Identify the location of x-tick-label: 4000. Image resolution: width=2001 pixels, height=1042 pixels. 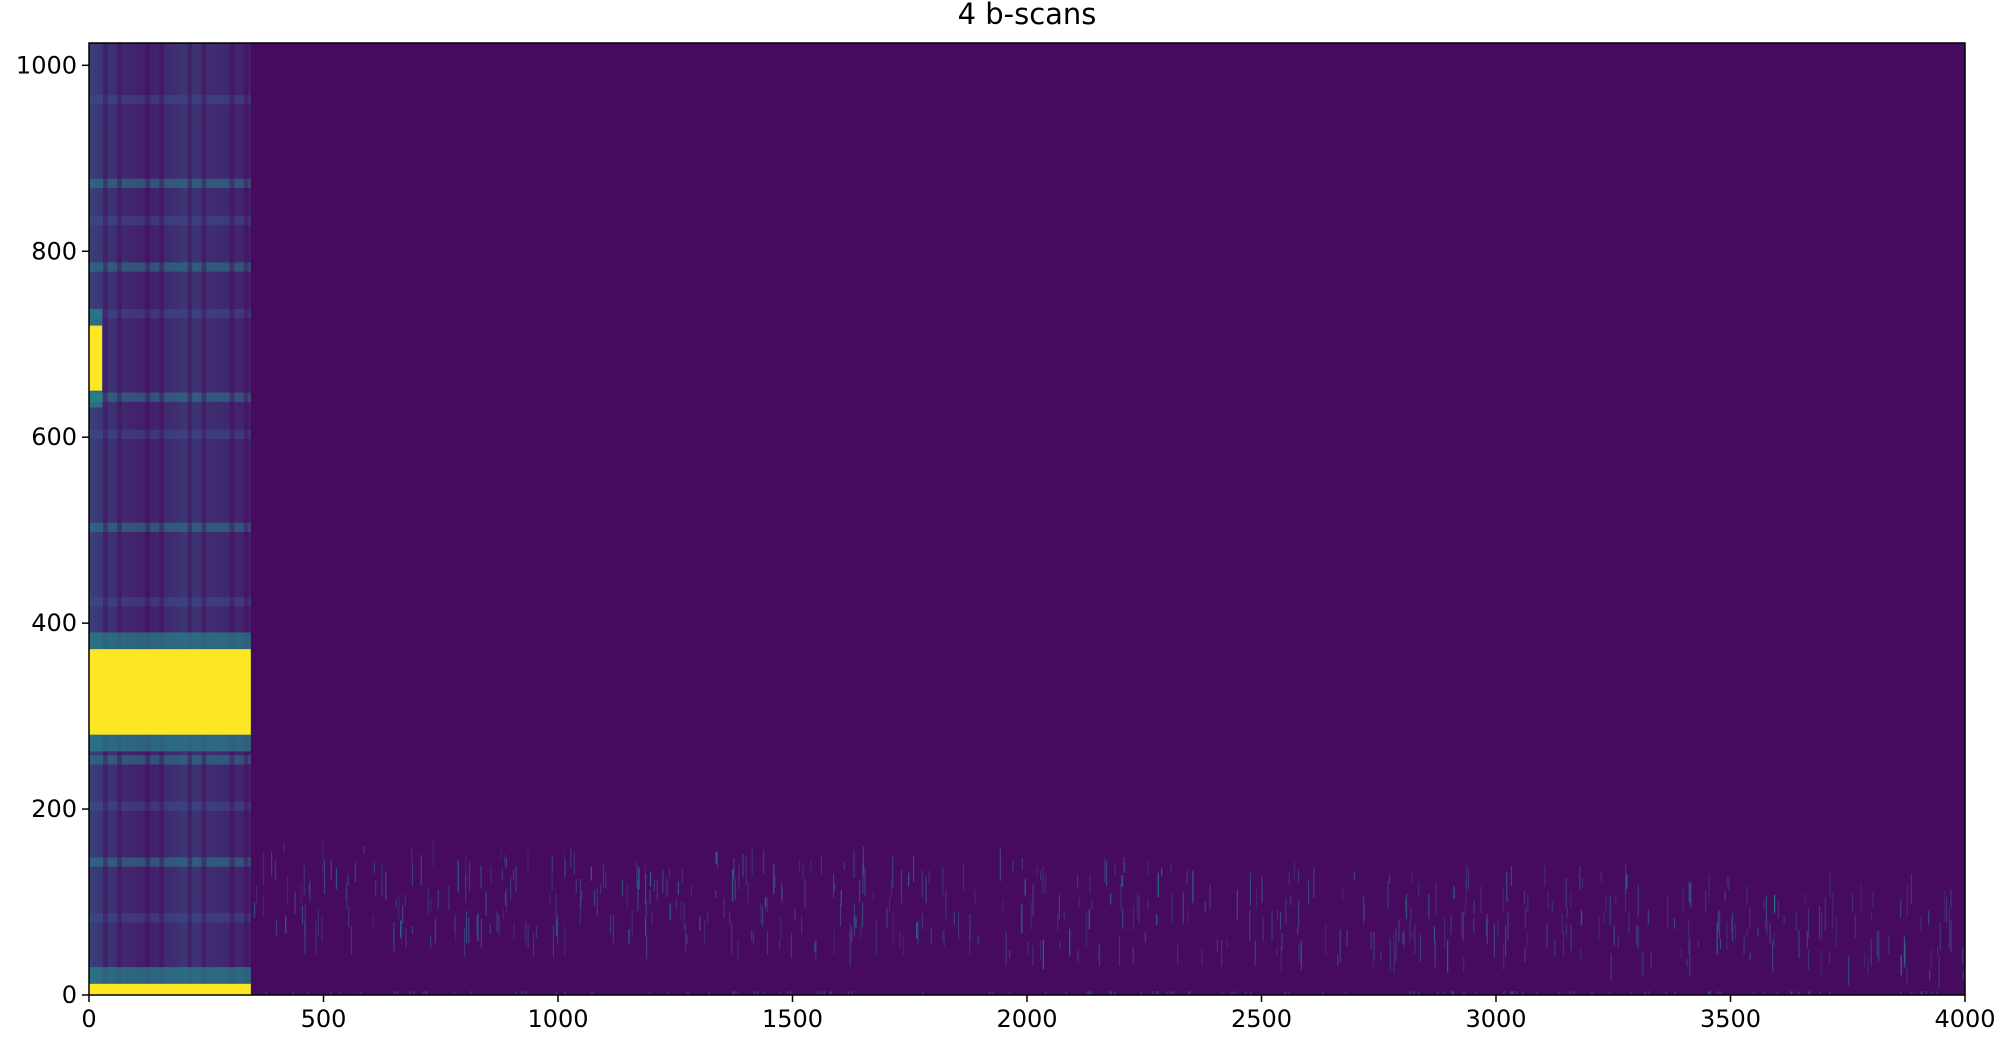
(1964, 1019).